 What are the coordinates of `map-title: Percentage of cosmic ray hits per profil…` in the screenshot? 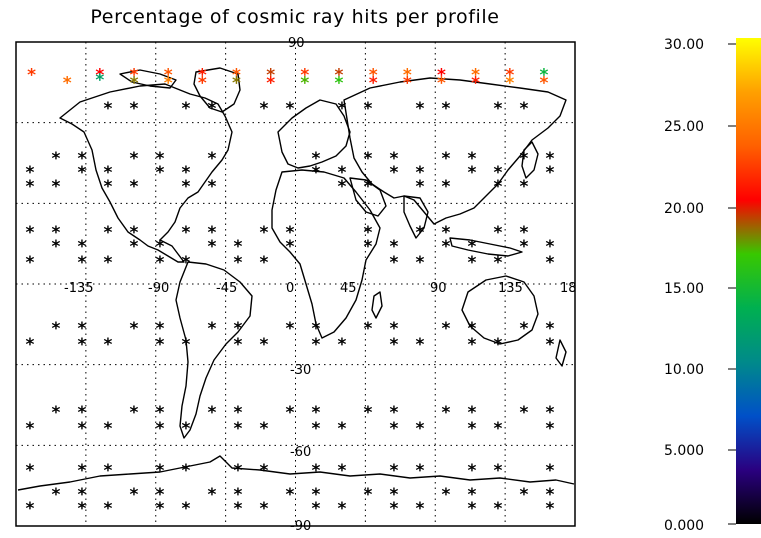 It's located at (295, 17).